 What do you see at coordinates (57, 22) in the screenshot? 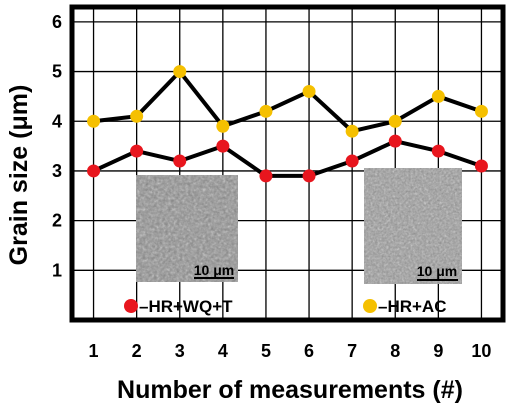
I see `y-tick-label-6: 6` at bounding box center [57, 22].